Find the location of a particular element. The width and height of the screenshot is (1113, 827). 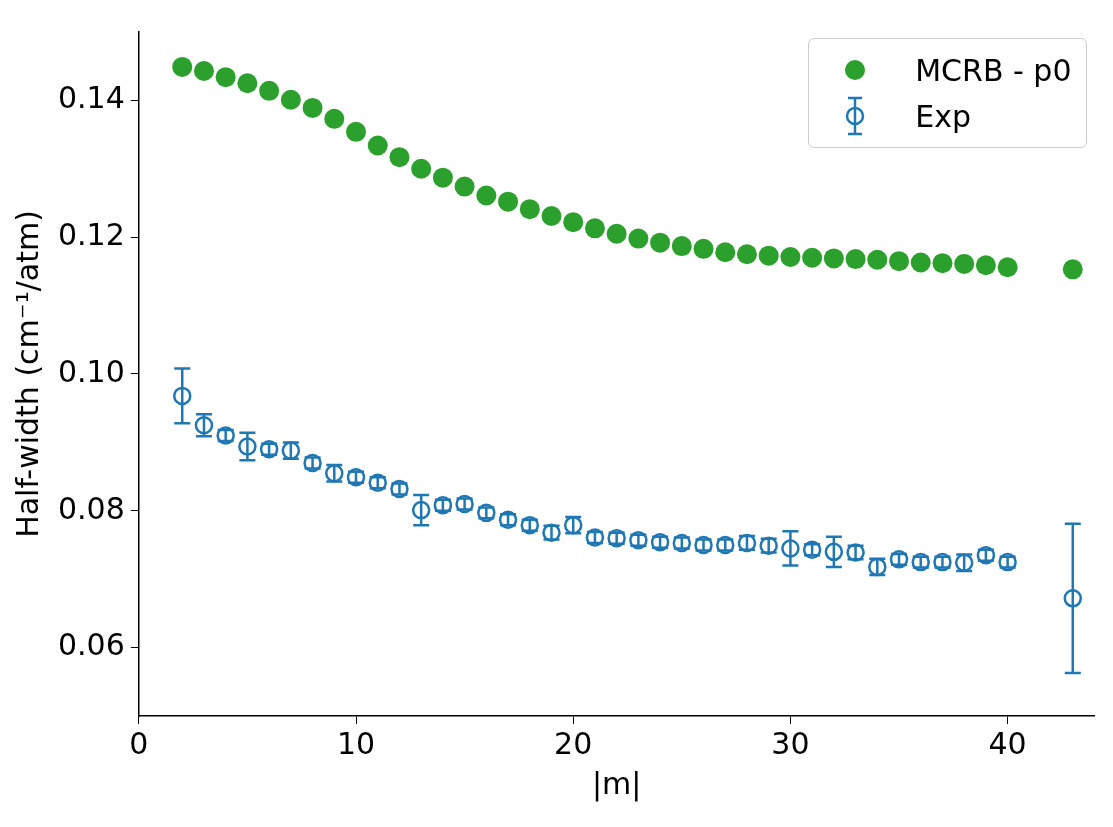

y-tick-label: 0.08 is located at coordinates (91, 508).